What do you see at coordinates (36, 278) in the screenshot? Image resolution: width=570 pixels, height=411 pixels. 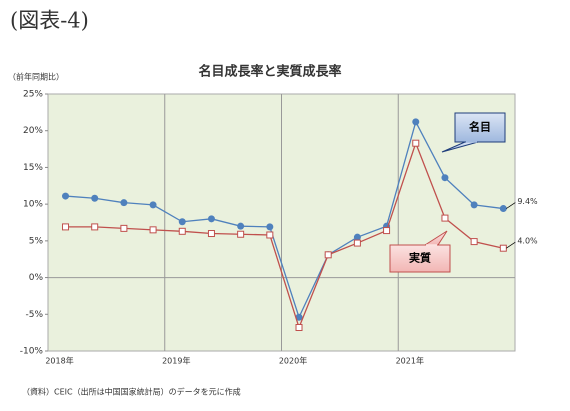 I see `y-tick-label: 0%` at bounding box center [36, 278].